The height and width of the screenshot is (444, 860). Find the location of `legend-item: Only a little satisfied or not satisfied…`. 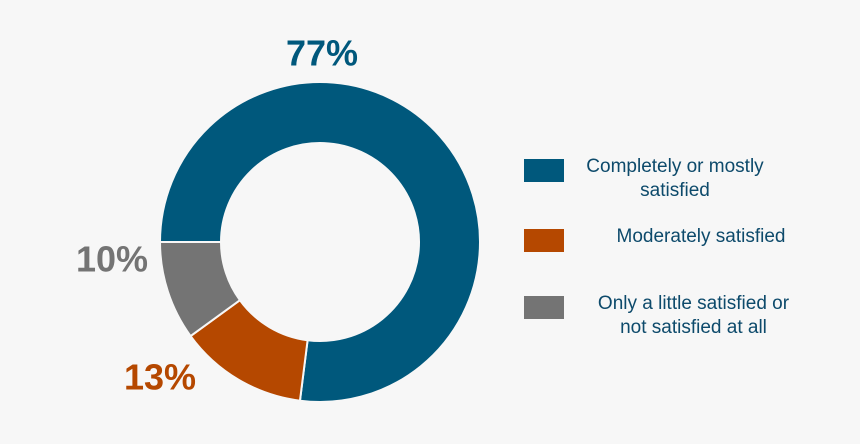

legend-item: Only a little satisfied or not satisfied… is located at coordinates (662, 316).